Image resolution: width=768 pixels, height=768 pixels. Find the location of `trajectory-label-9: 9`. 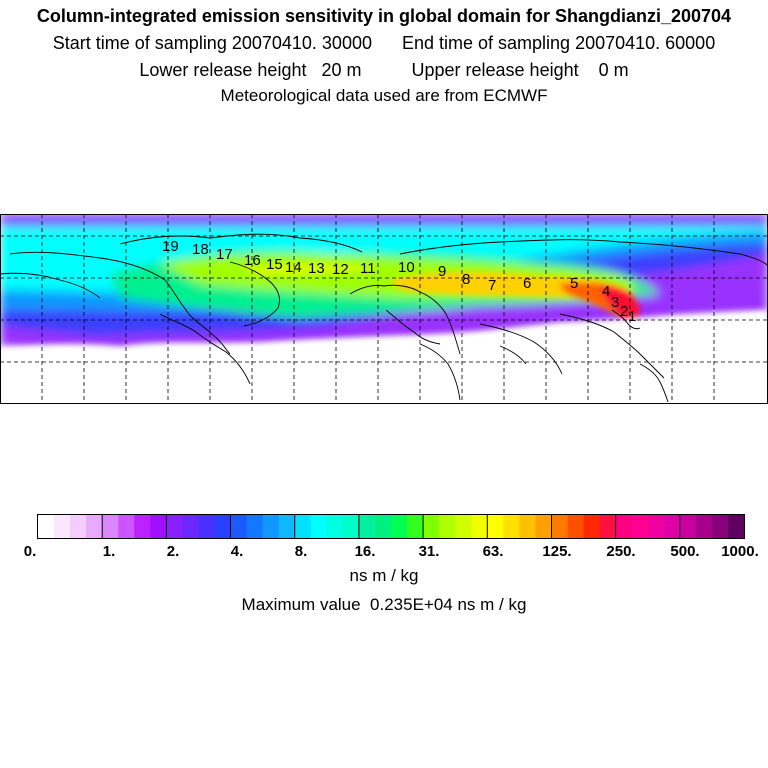

trajectory-label-9: 9 is located at coordinates (442, 271).